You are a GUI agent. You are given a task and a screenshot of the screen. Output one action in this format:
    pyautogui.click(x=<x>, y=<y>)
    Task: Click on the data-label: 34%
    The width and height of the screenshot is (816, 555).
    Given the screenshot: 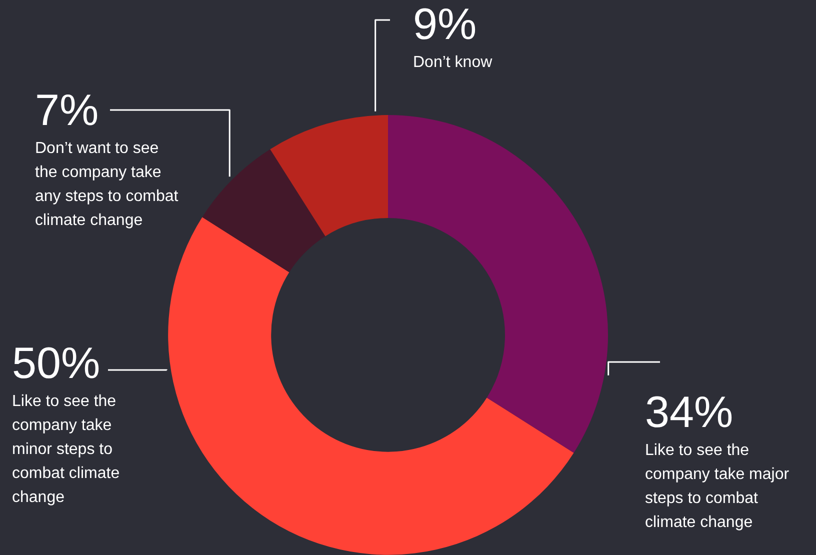 What is the action you would take?
    pyautogui.click(x=689, y=412)
    